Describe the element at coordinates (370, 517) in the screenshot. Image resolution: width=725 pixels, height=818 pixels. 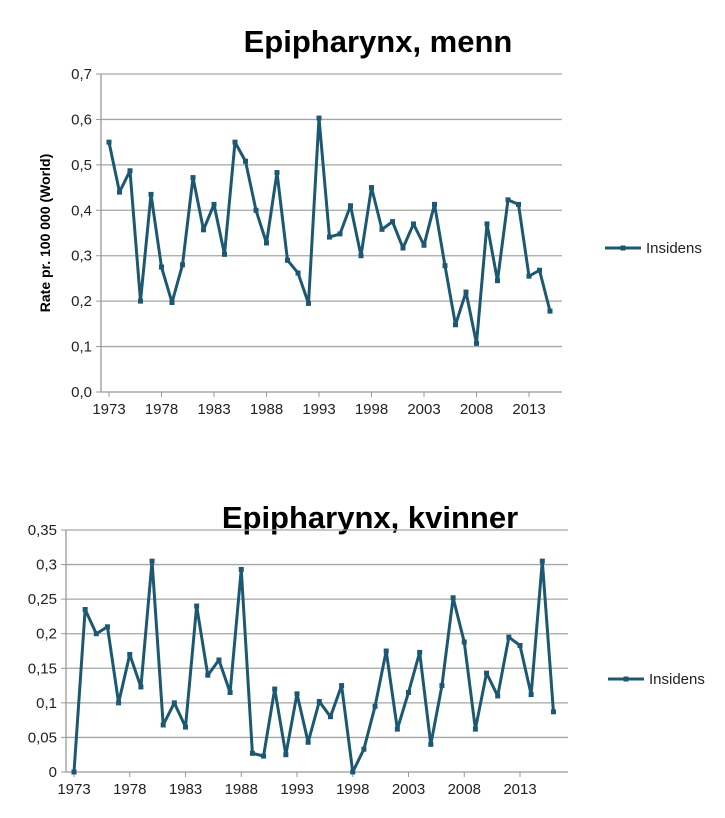
I see `chart-title: Epipharynx, kvinner` at that location.